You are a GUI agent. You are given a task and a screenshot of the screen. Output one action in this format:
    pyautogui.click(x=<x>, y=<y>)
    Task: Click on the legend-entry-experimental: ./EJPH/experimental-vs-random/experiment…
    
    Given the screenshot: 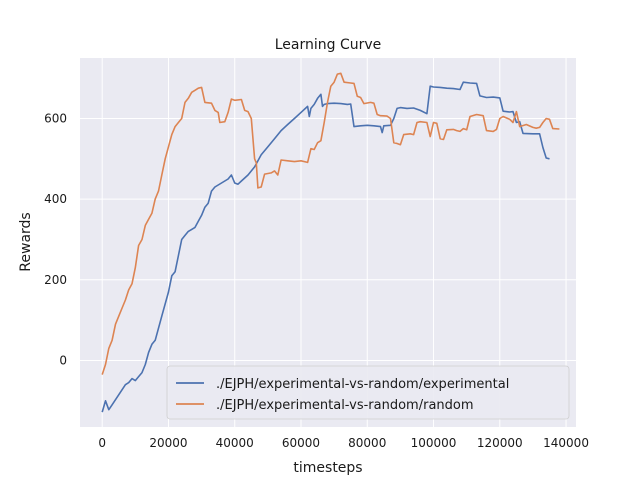 What is the action you would take?
    pyautogui.click(x=362, y=384)
    